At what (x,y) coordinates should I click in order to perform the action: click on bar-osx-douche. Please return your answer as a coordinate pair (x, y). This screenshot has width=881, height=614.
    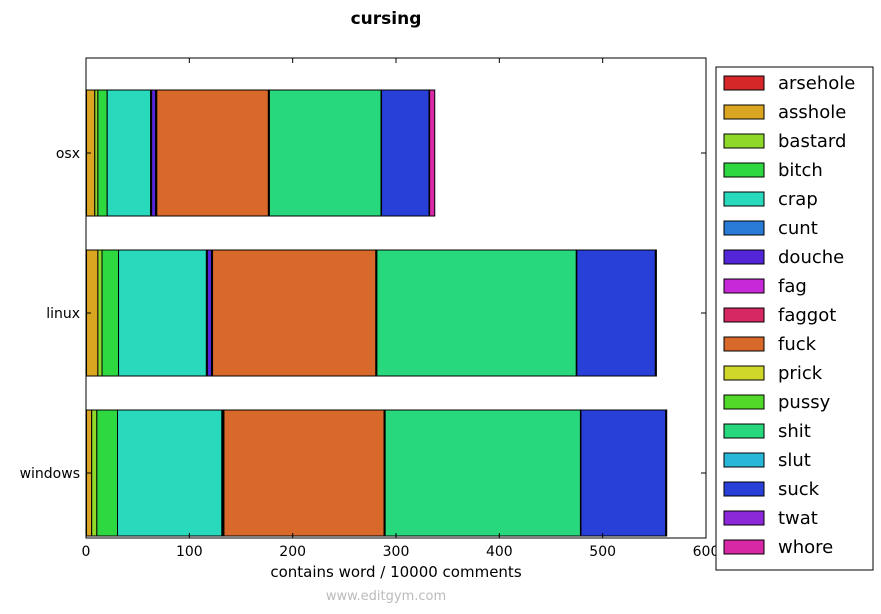
    Looking at the image, I should click on (154, 153).